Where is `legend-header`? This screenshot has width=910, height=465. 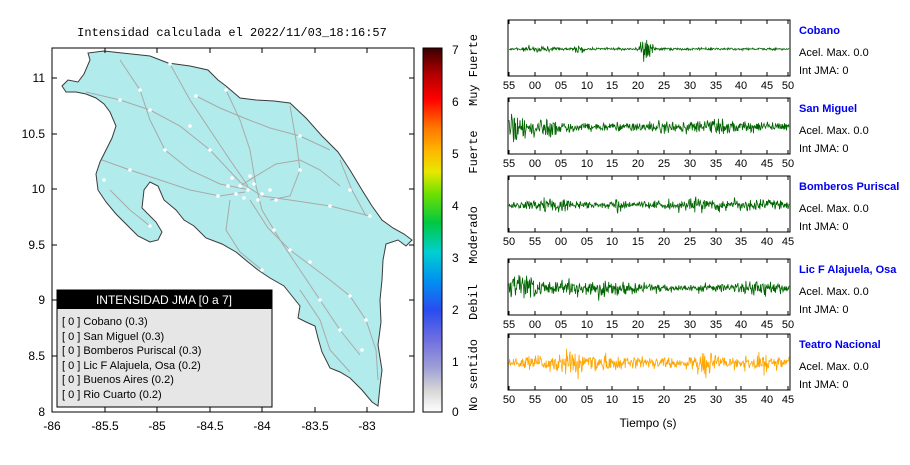 legend-header is located at coordinates (164, 299).